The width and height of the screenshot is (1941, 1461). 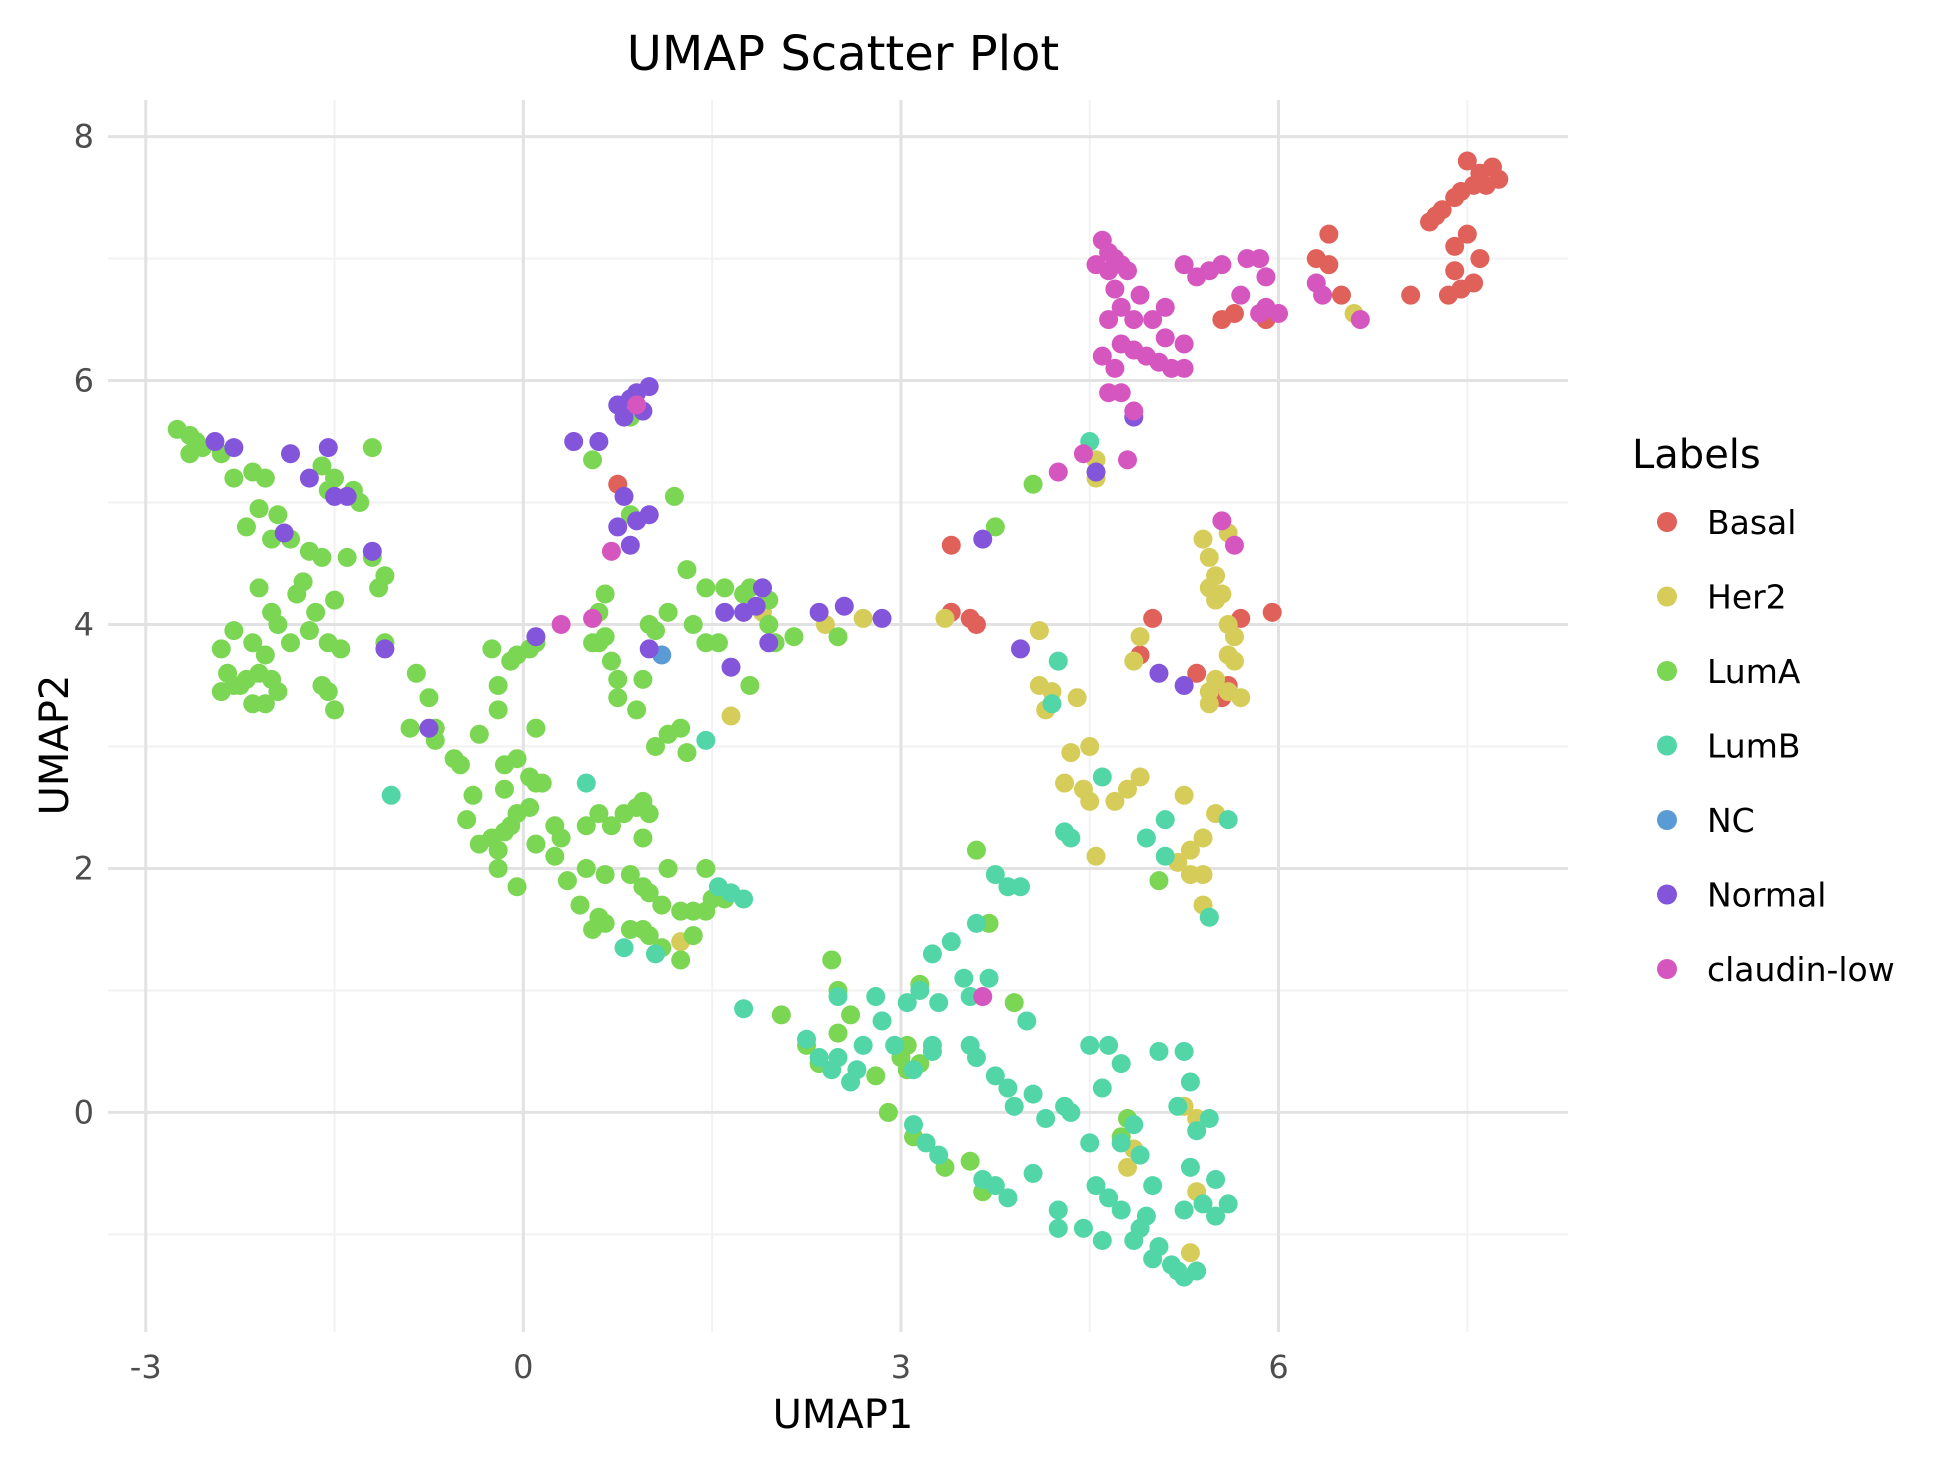 I want to click on chart-title: UMAP Scatter Plot, so click(x=843, y=54).